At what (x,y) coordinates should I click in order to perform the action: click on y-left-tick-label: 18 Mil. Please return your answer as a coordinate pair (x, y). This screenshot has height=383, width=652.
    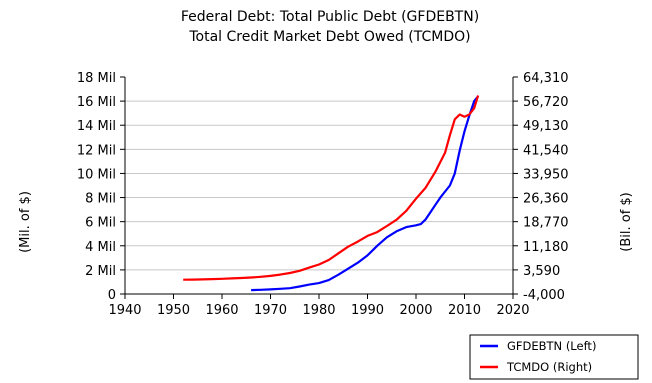
    Looking at the image, I should click on (96, 78).